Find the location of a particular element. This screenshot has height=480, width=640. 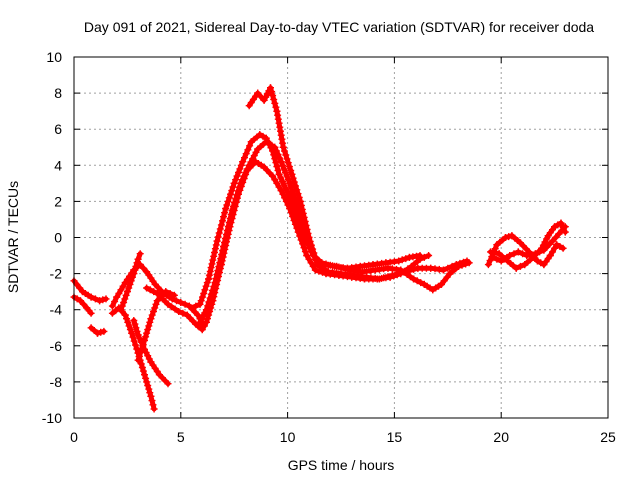

y-tick-label: -6 is located at coordinates (56, 346).